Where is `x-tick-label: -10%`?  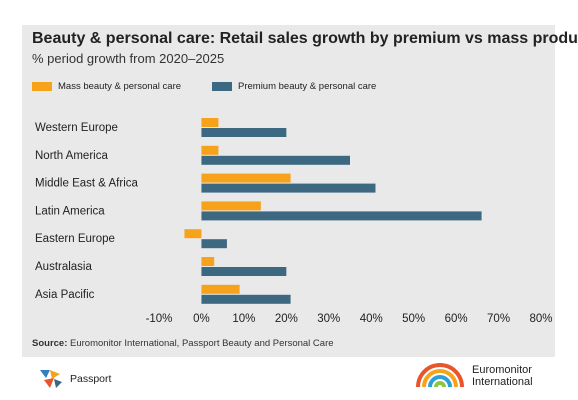 x-tick-label: -10% is located at coordinates (159, 319).